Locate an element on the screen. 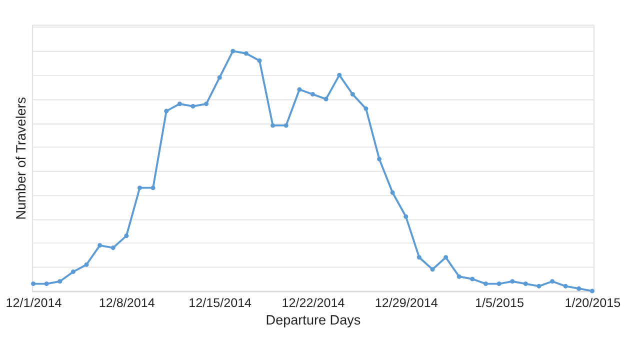 The width and height of the screenshot is (640, 350). x-tick-label: 12/29/2014 is located at coordinates (406, 303).